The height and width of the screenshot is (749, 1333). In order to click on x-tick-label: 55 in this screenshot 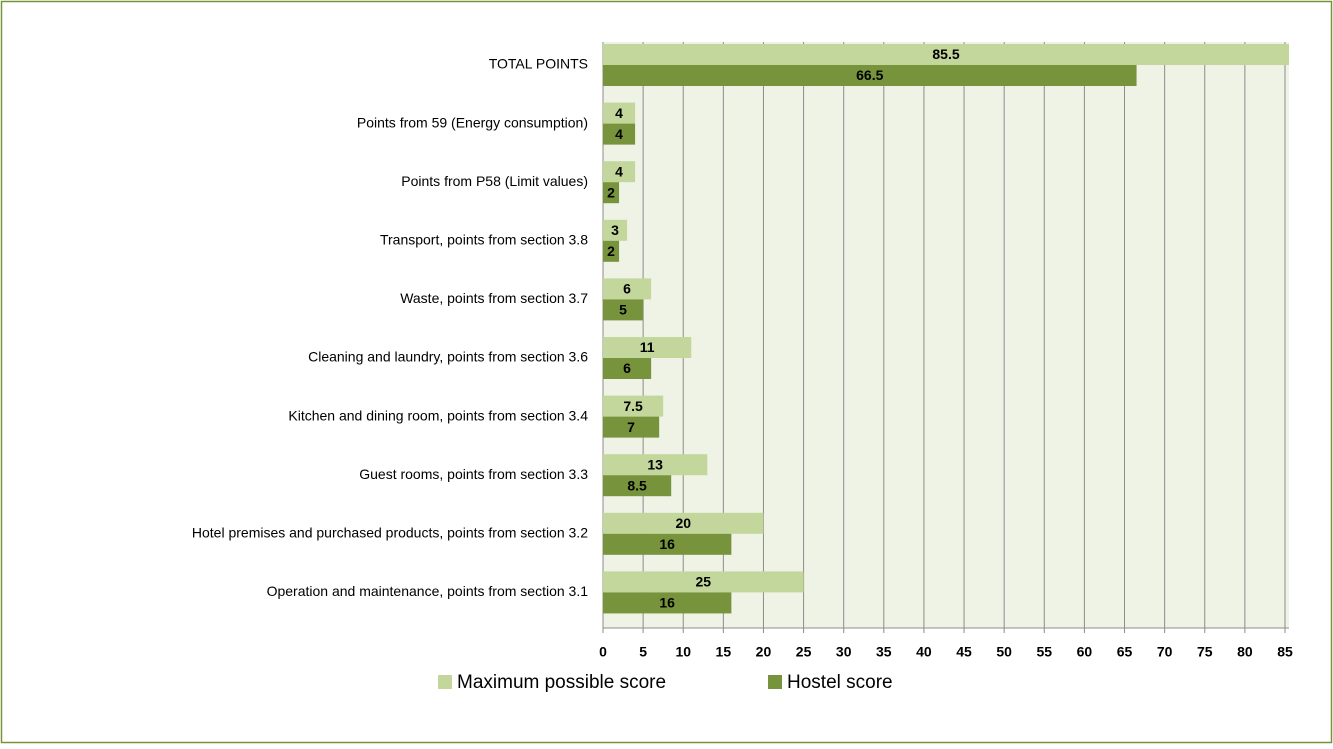, I will do `click(1044, 652)`.